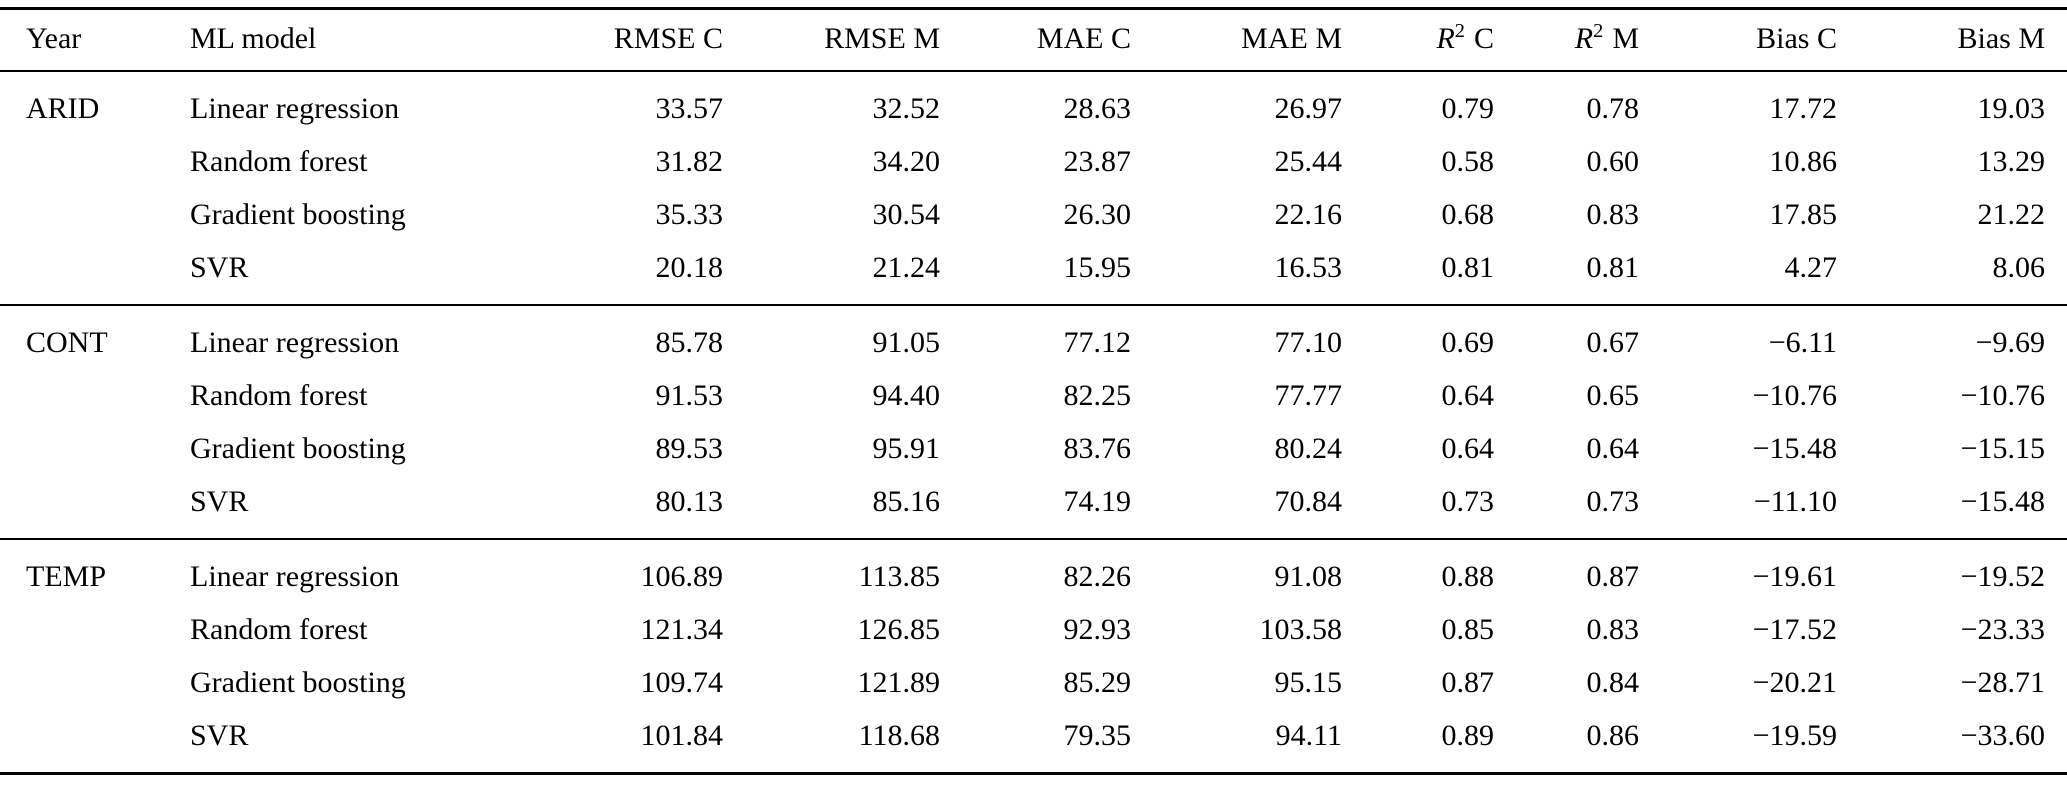 This screenshot has width=2067, height=809. What do you see at coordinates (1468, 214) in the screenshot?
I see `value-cell: 0.68` at bounding box center [1468, 214].